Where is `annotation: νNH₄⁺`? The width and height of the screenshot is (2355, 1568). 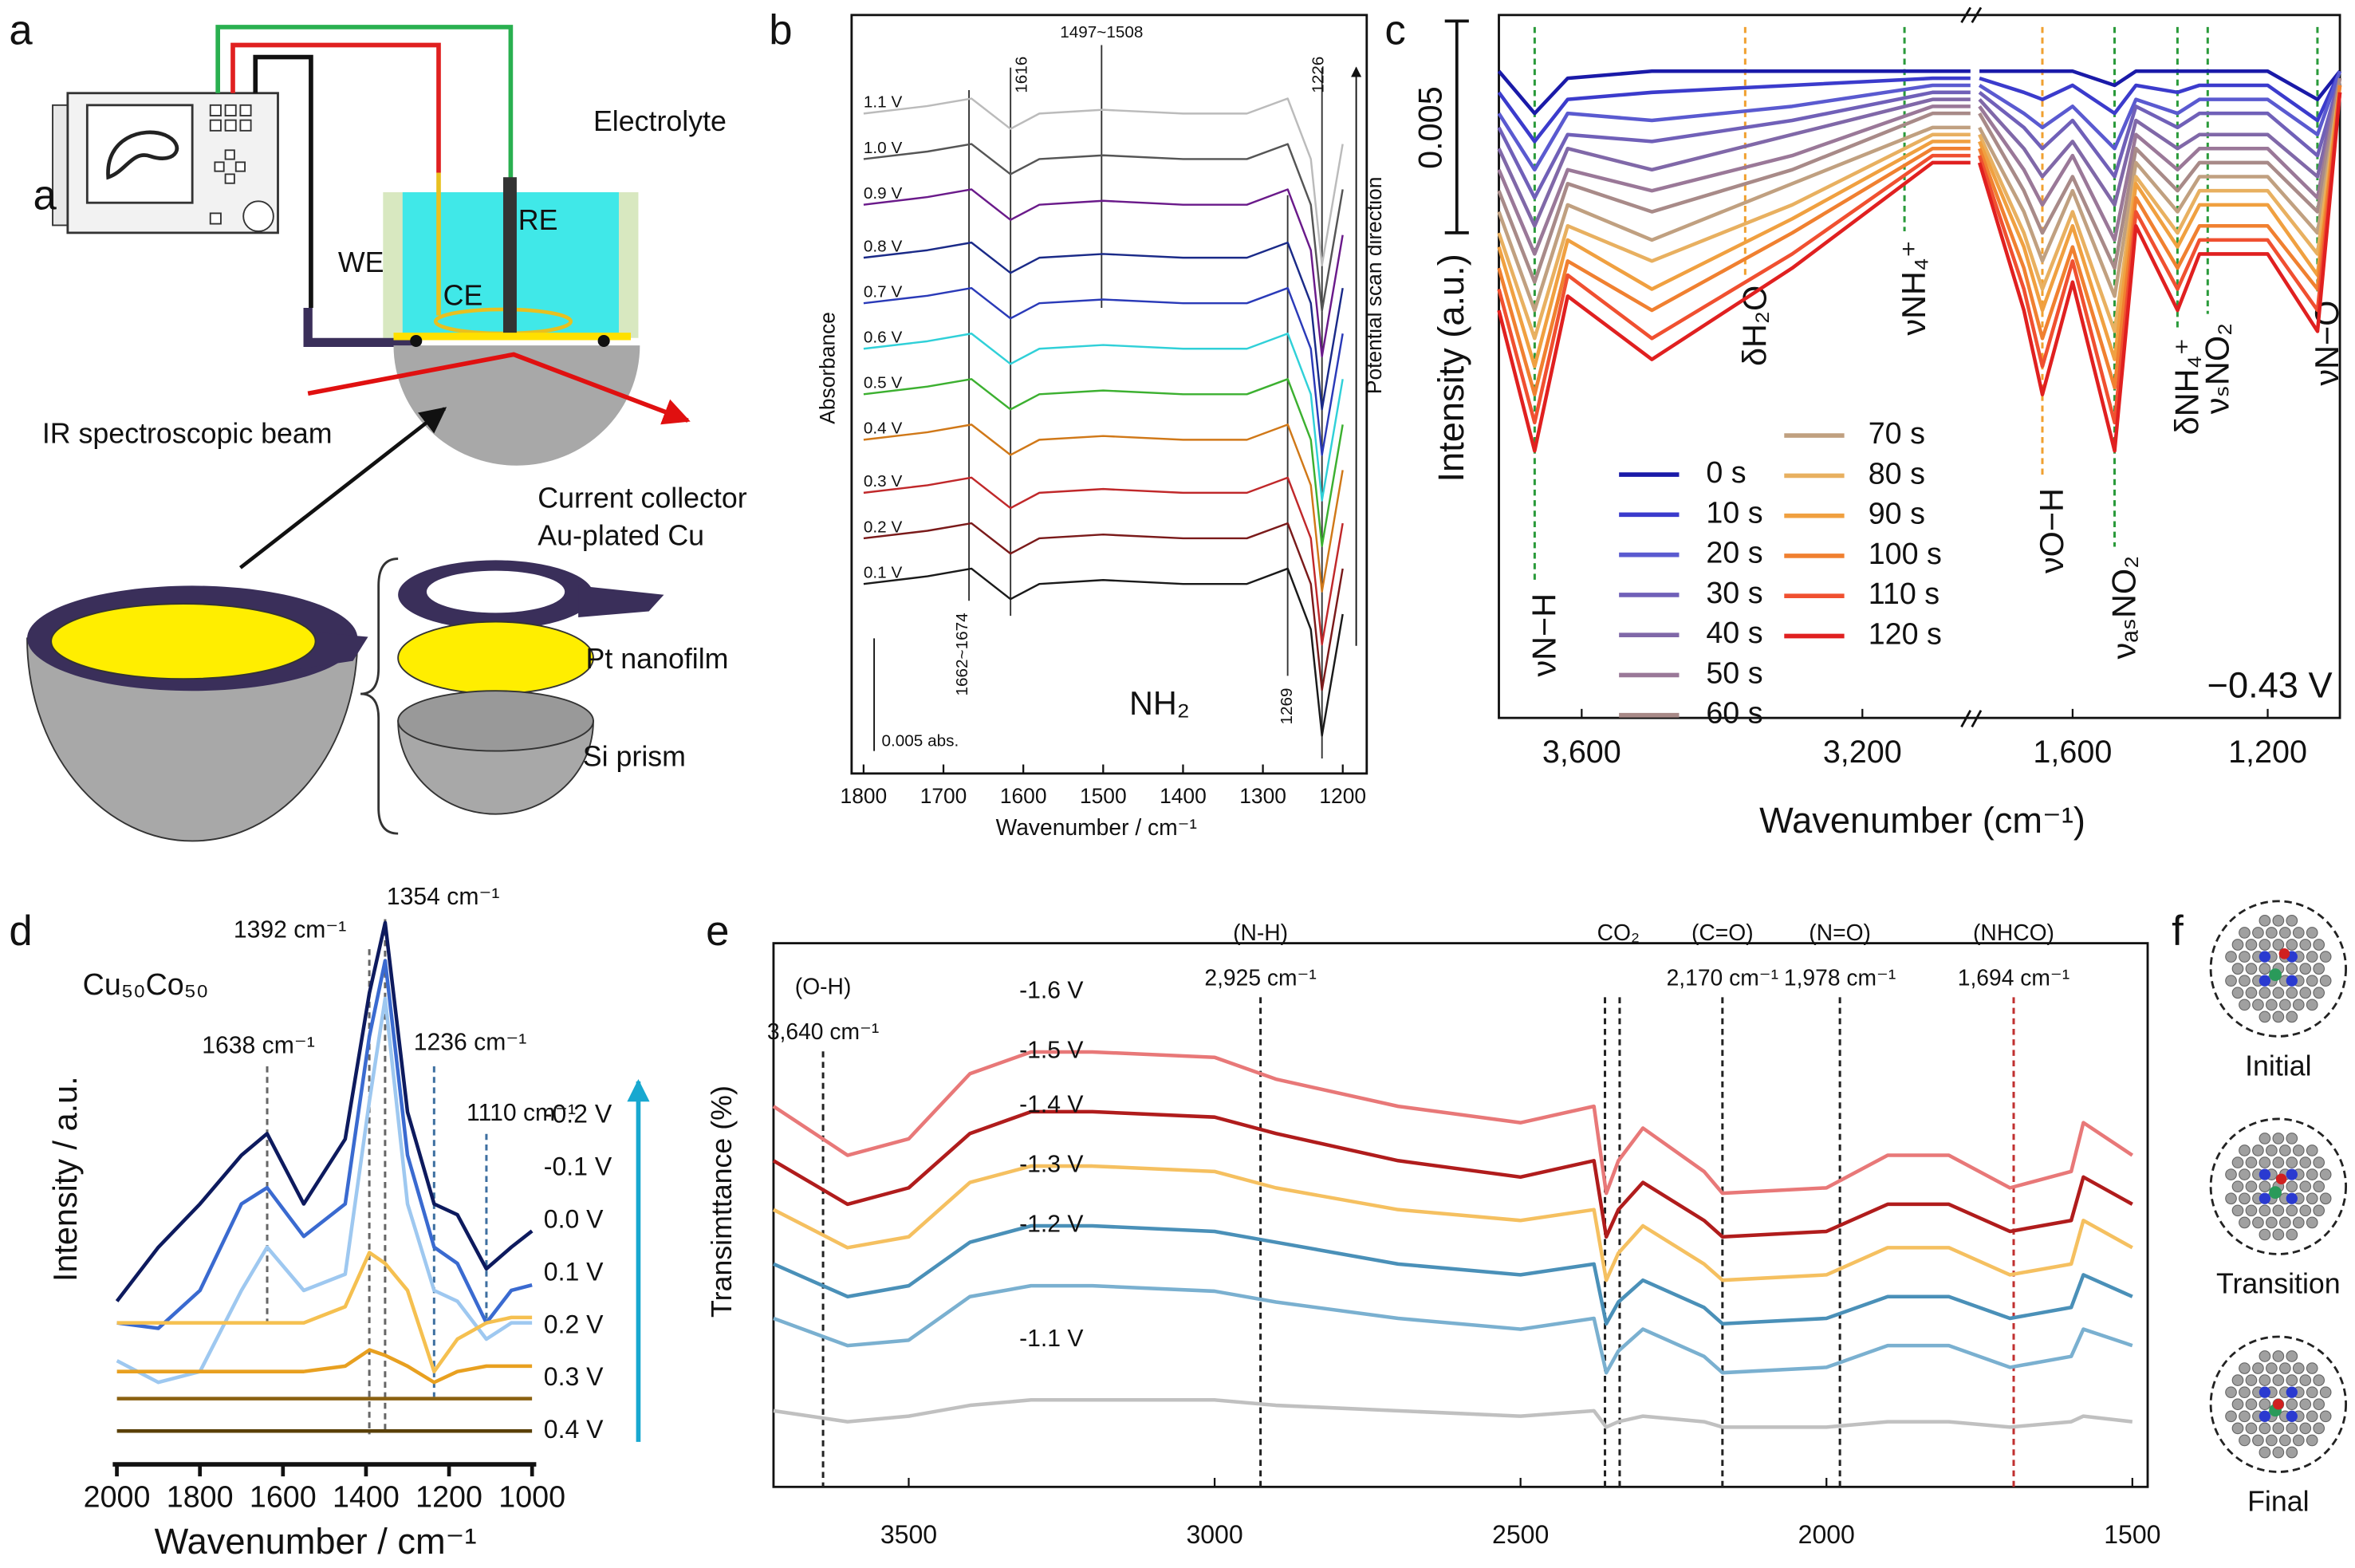
annotation: νNH₄⁺ is located at coordinates (1914, 287).